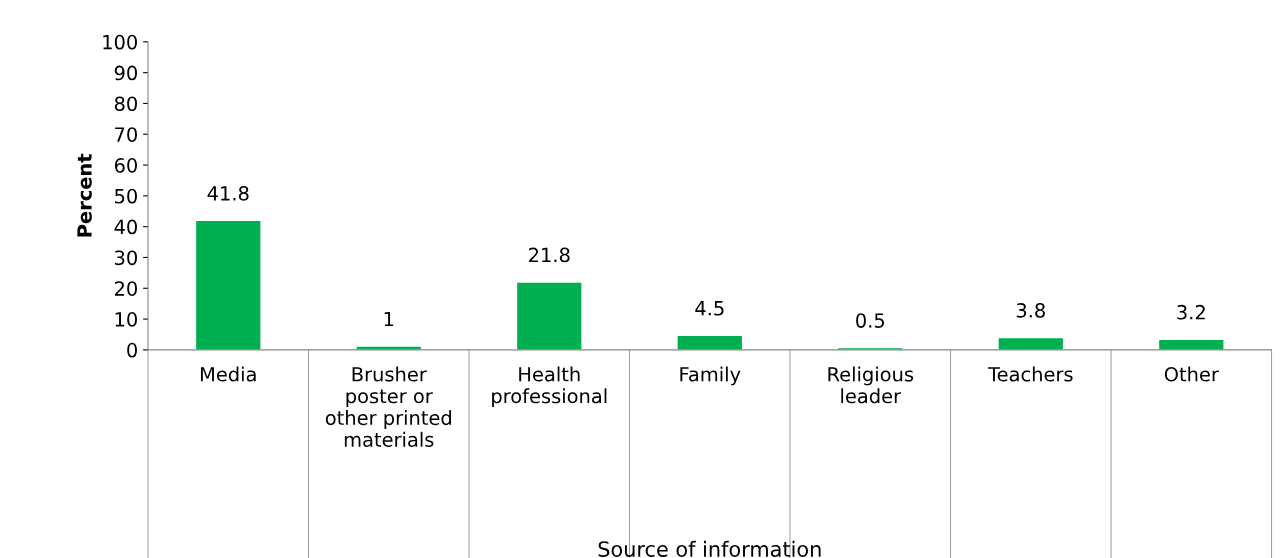 Image resolution: width=1287 pixels, height=558 pixels. I want to click on x-tick-label: Media, so click(228, 374).